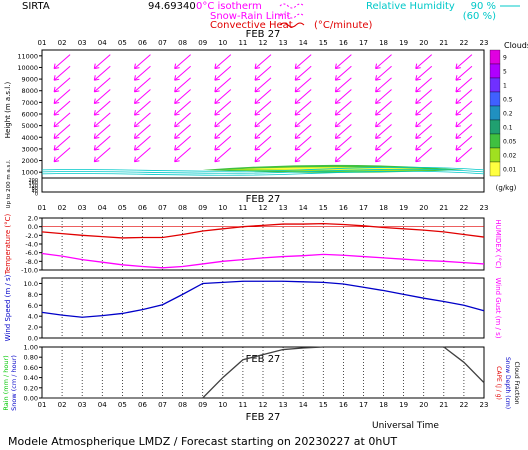 Image resolution: width=528 pixels, height=450 pixels. Describe the element at coordinates (463, 405) in the screenshot. I see `bottom-hour-label-22: 22` at that location.